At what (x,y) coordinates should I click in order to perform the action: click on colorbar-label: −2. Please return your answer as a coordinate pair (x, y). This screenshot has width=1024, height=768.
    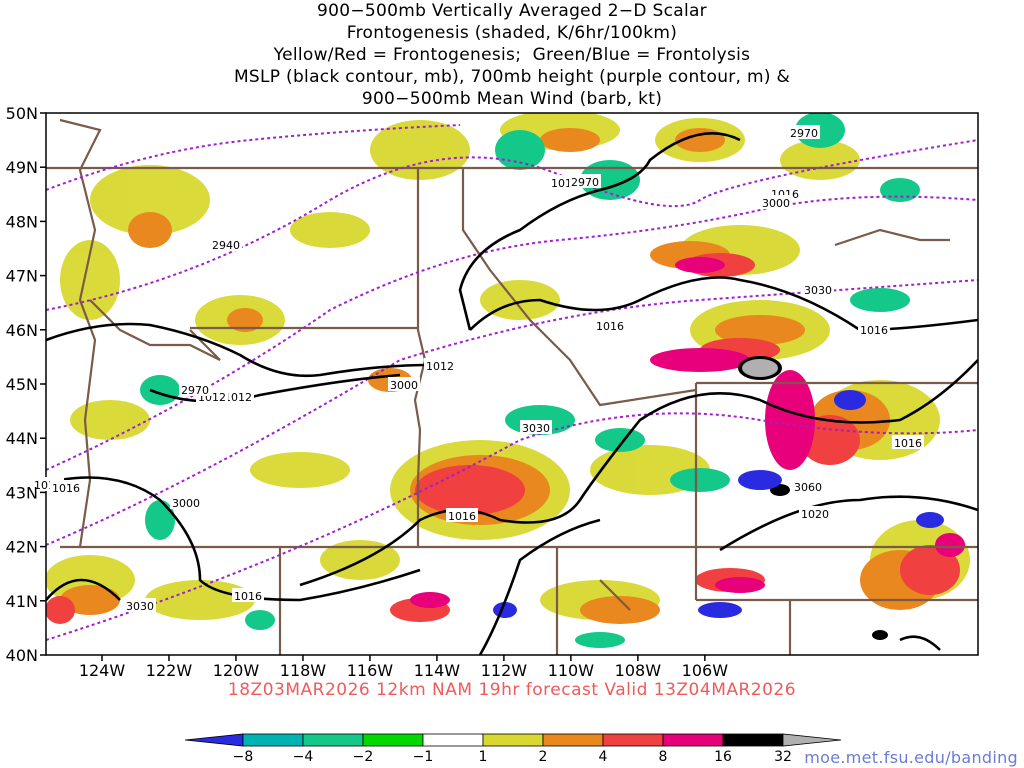
    Looking at the image, I should click on (363, 757).